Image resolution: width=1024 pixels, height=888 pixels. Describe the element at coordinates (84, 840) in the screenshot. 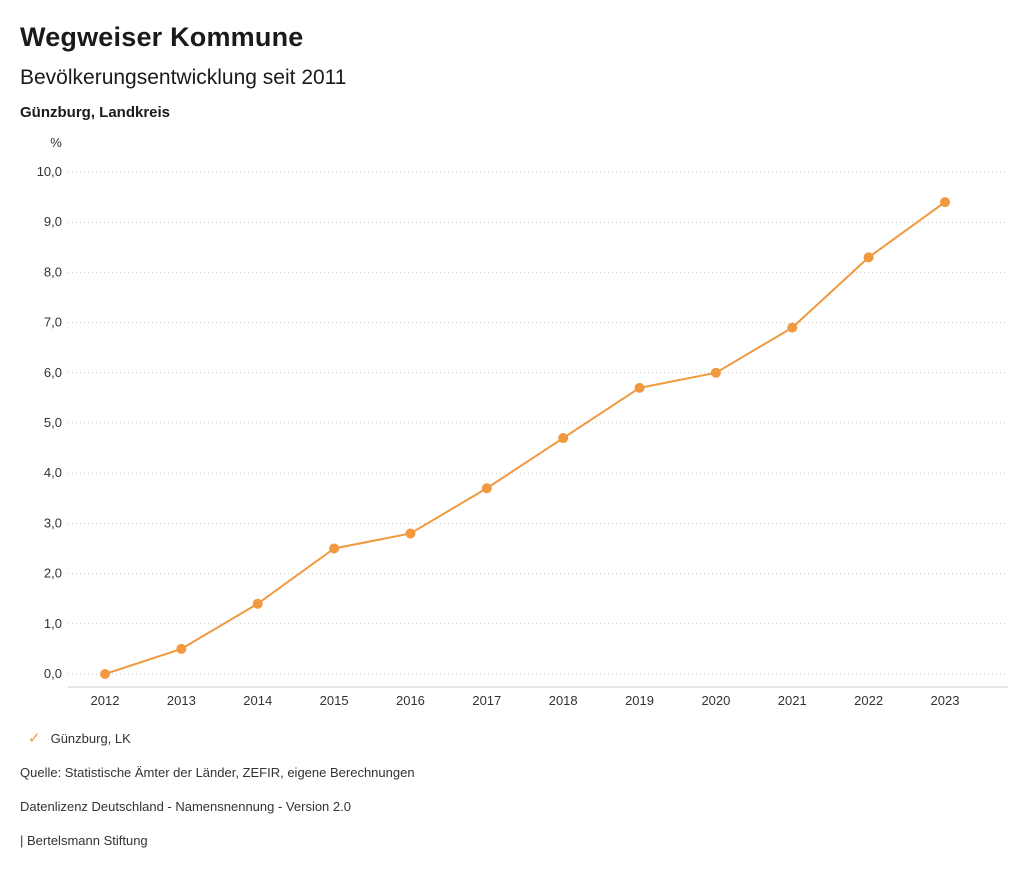

I see `attribution-text: | Bertelsmann Stiftung` at that location.